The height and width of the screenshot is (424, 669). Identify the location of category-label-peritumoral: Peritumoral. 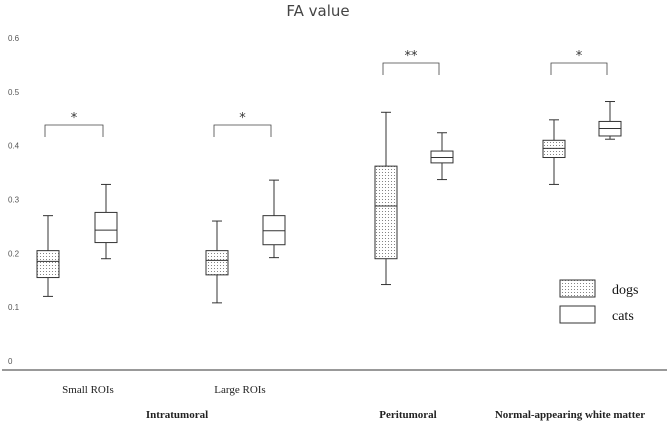
(407, 415).